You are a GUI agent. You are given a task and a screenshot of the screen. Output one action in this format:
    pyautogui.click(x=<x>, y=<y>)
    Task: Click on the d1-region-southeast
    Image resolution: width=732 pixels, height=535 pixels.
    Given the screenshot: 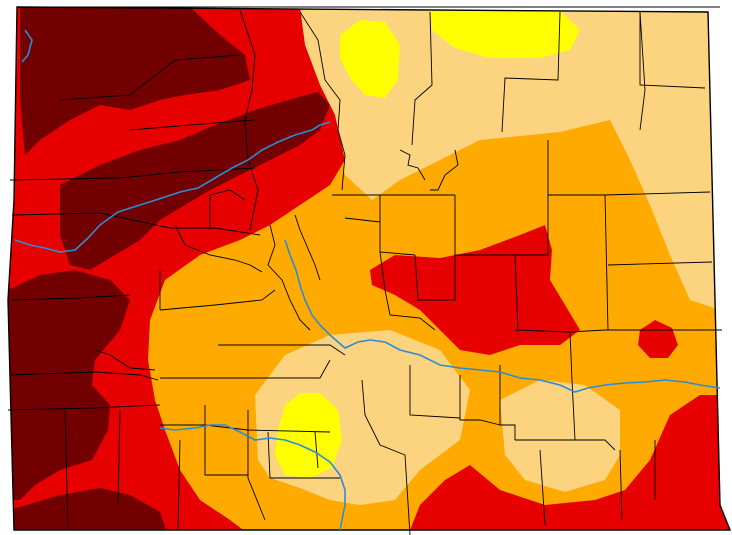 What is the action you would take?
    pyautogui.click(x=560, y=436)
    